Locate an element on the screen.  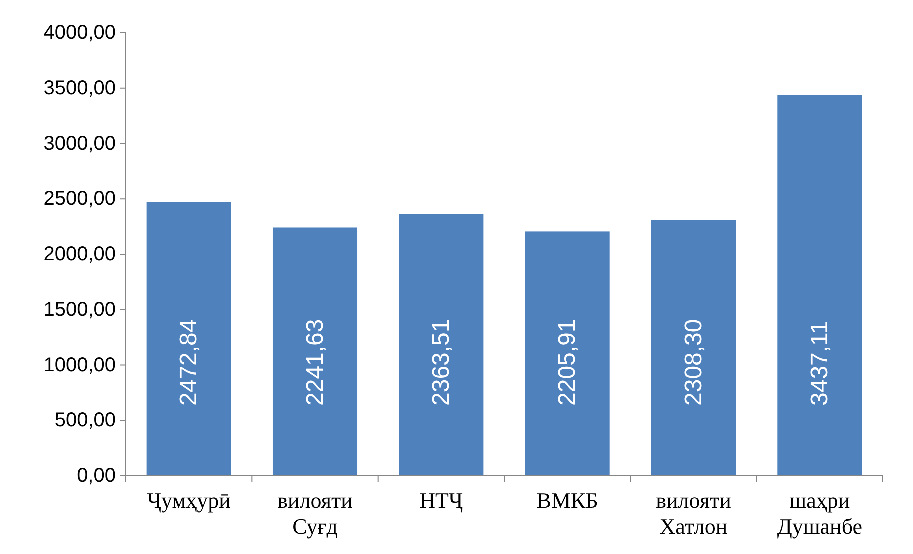
x-tick-label: вилояти Суғд is located at coordinates (316, 513).